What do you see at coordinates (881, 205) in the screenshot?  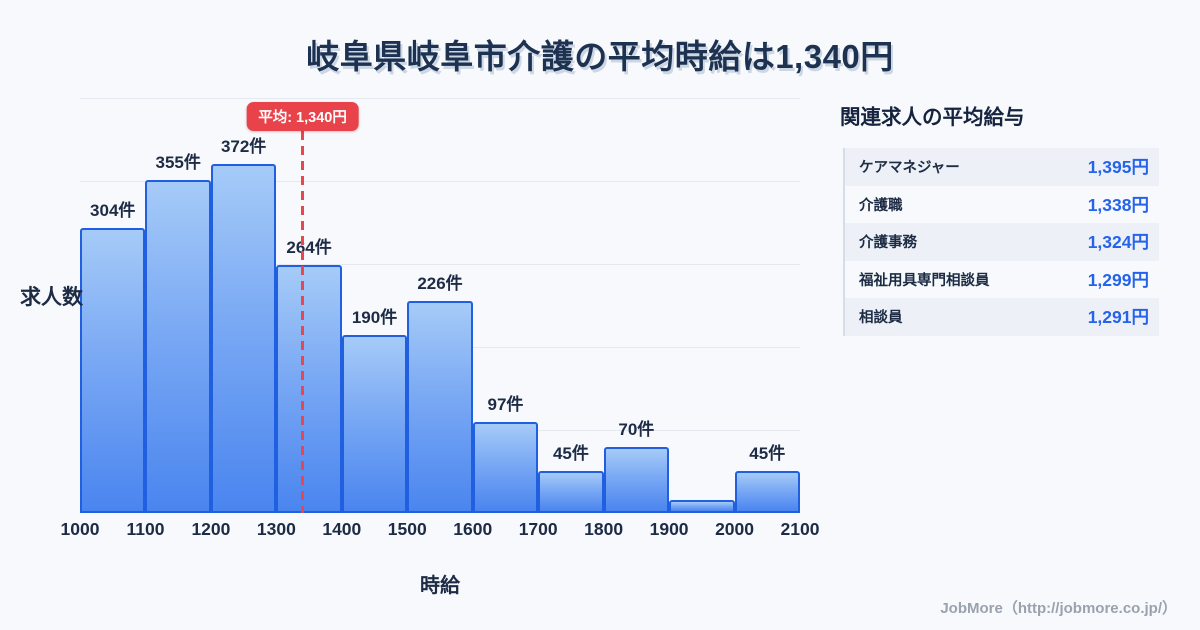 I see `related-job-name: 介護職` at bounding box center [881, 205].